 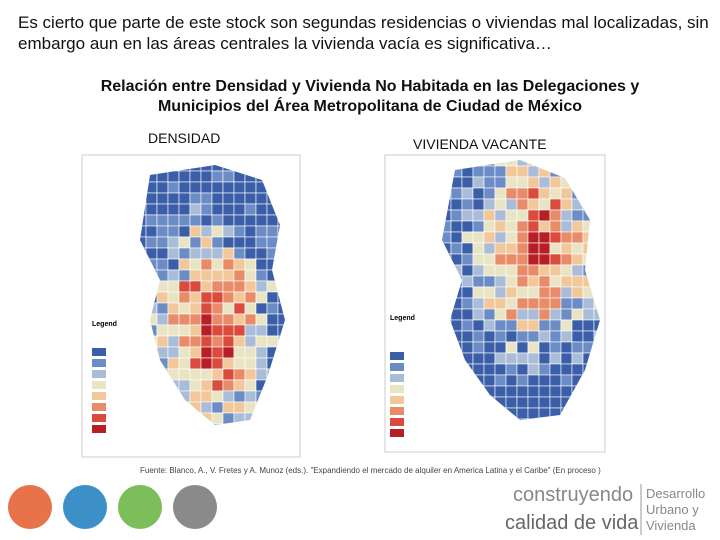 I want to click on icon, so click(x=85, y=507).